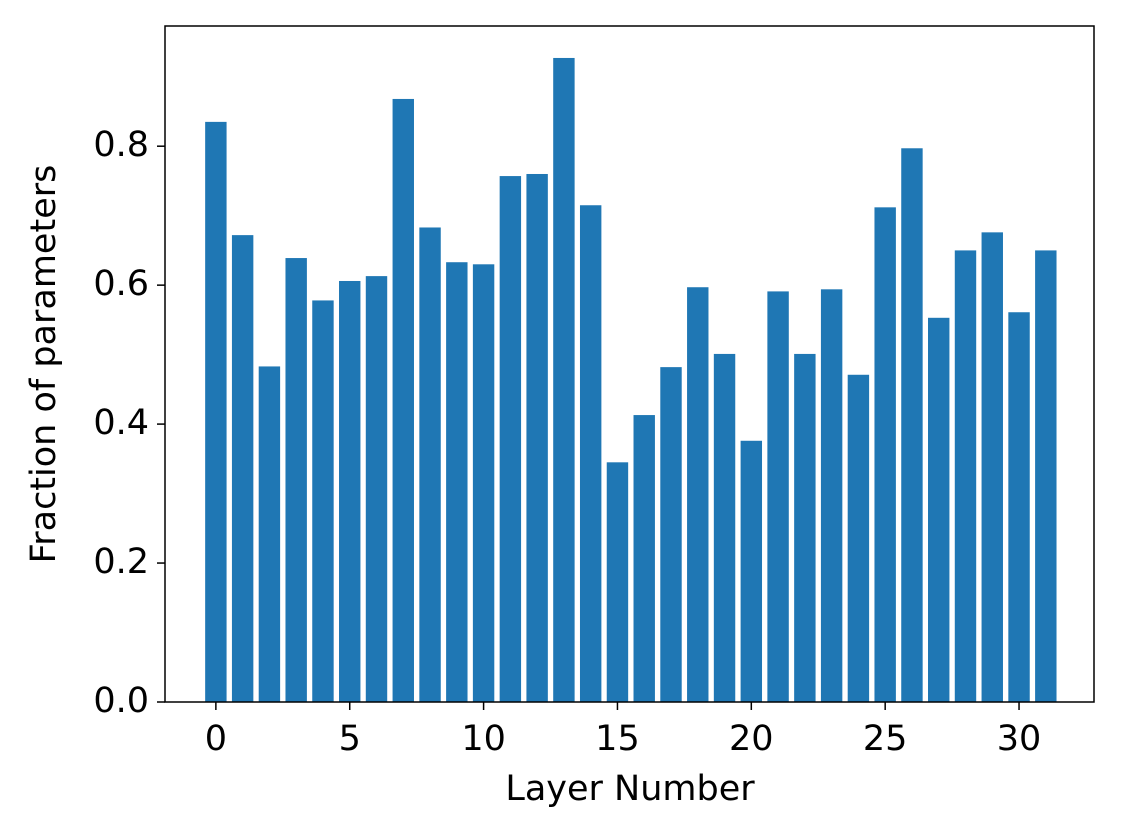 The height and width of the screenshot is (840, 1121). I want to click on y-tick-label: 0.4, so click(121, 423).